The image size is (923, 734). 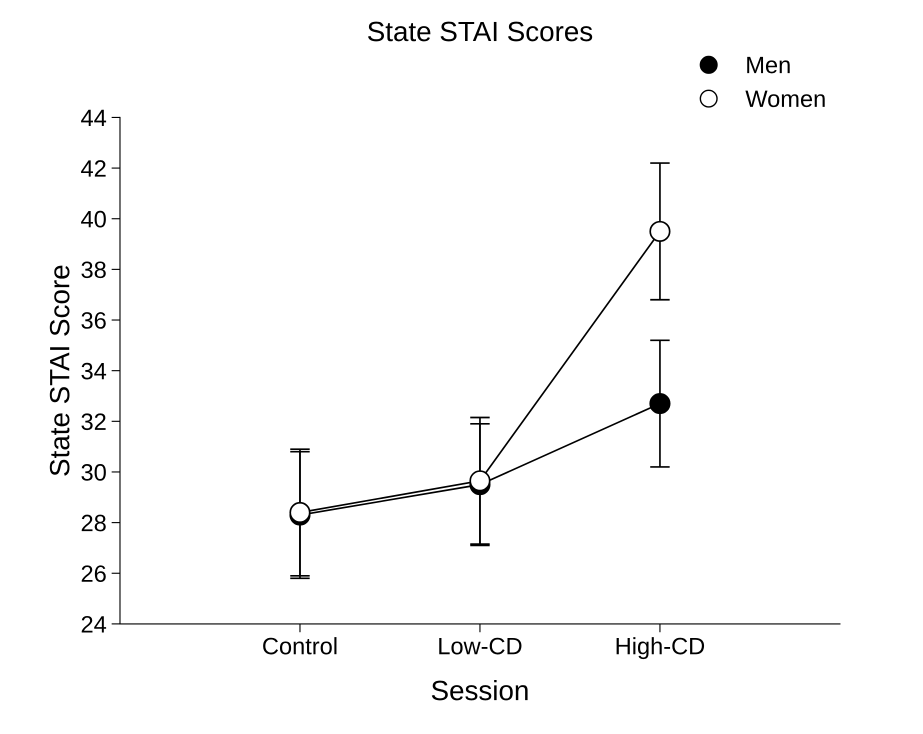 I want to click on y-tick-label: 40, so click(x=93, y=219).